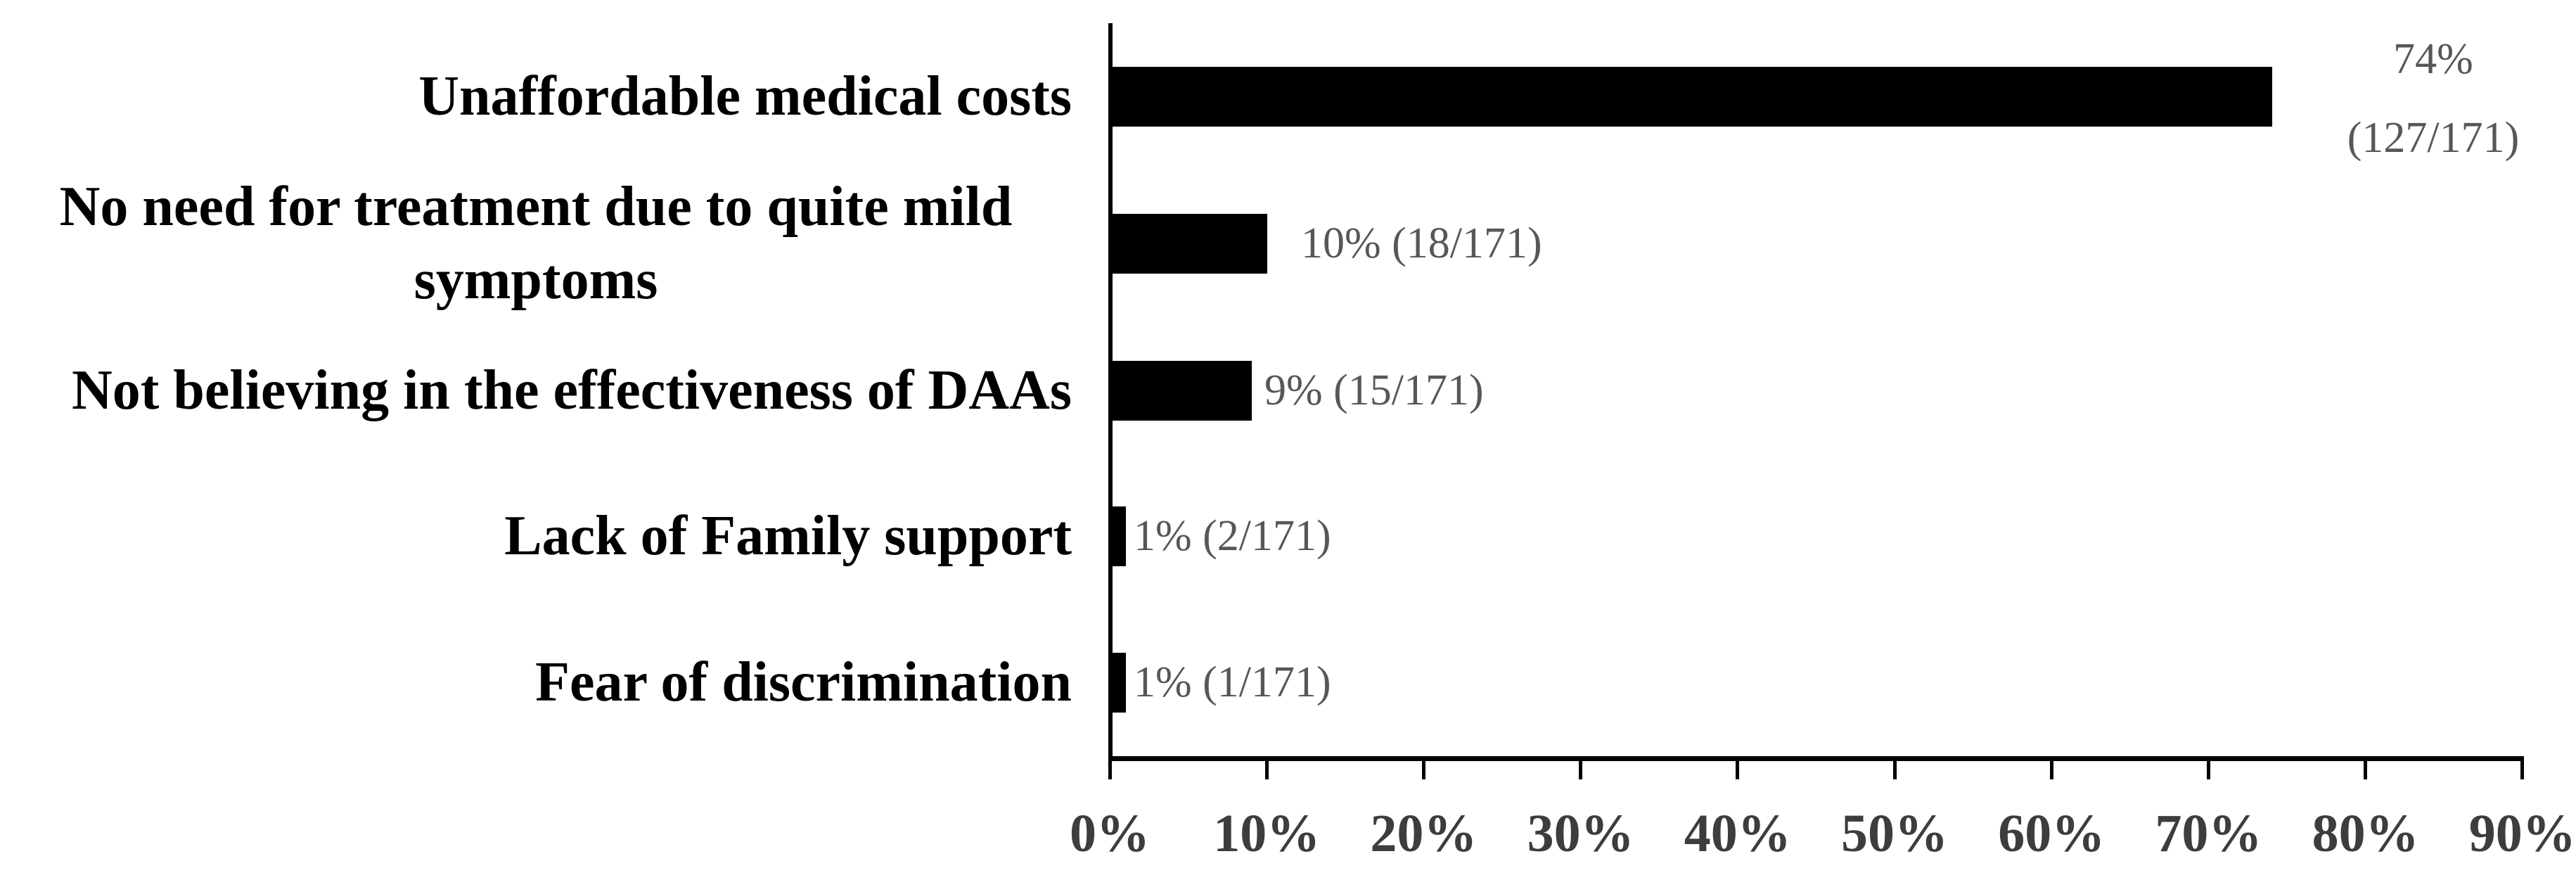 This screenshot has width=2576, height=887. Describe the element at coordinates (1737, 834) in the screenshot. I see `x-axis-tick-label: 40%` at that location.